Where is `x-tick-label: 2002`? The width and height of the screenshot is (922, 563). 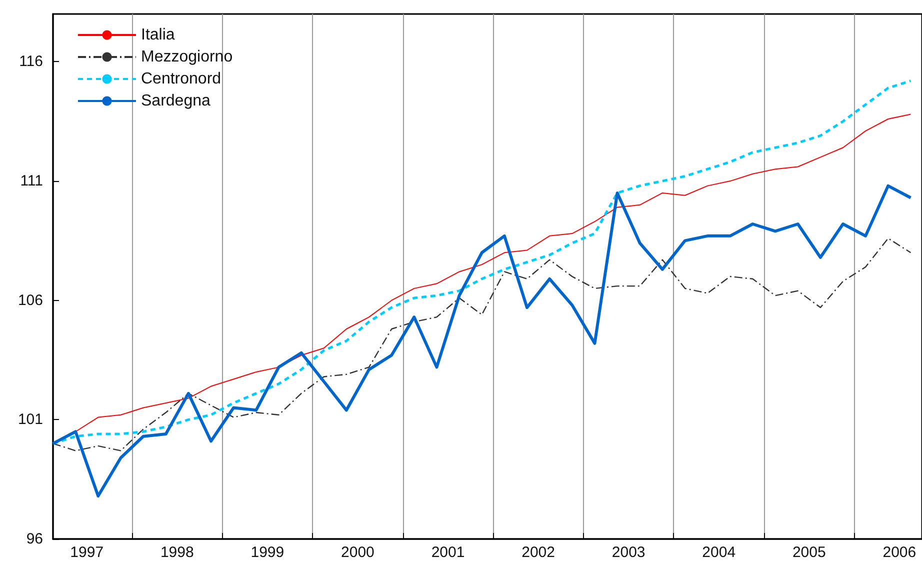 x-tick-label: 2002 is located at coordinates (538, 552).